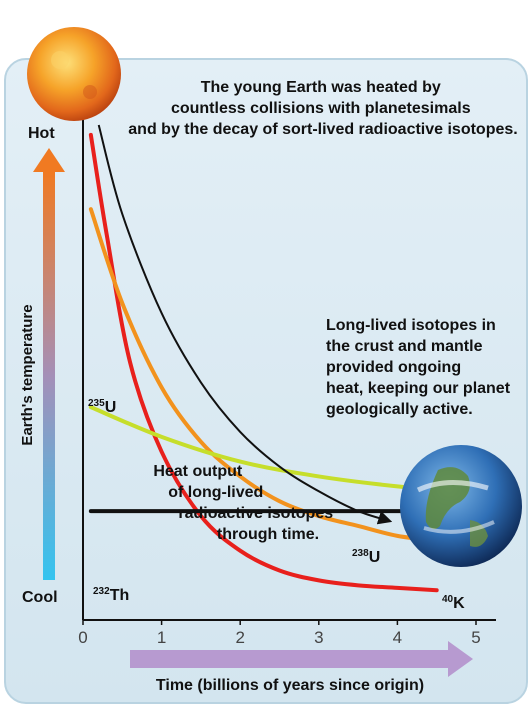 The image size is (532, 708). Describe the element at coordinates (453, 603) in the screenshot. I see `series-label-40k: 40K` at that location.